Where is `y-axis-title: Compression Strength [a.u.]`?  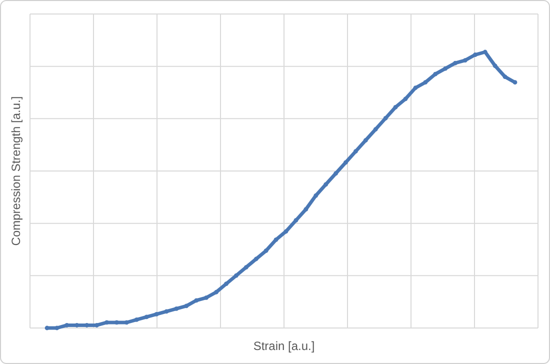 y-axis-title: Compression Strength [a.u.] is located at coordinates (16, 171).